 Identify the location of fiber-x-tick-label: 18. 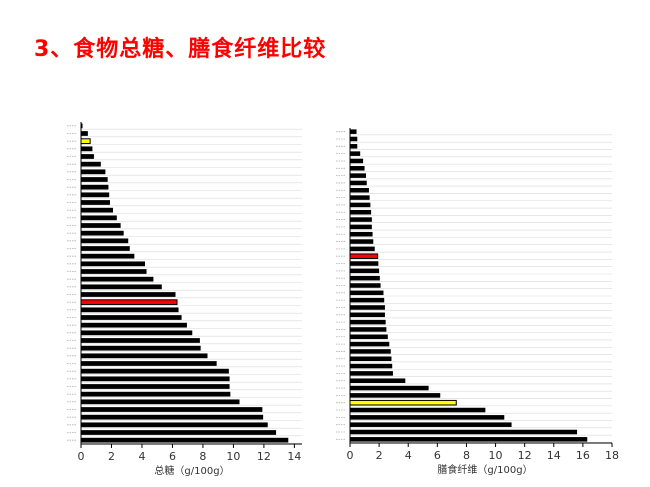
(612, 455).